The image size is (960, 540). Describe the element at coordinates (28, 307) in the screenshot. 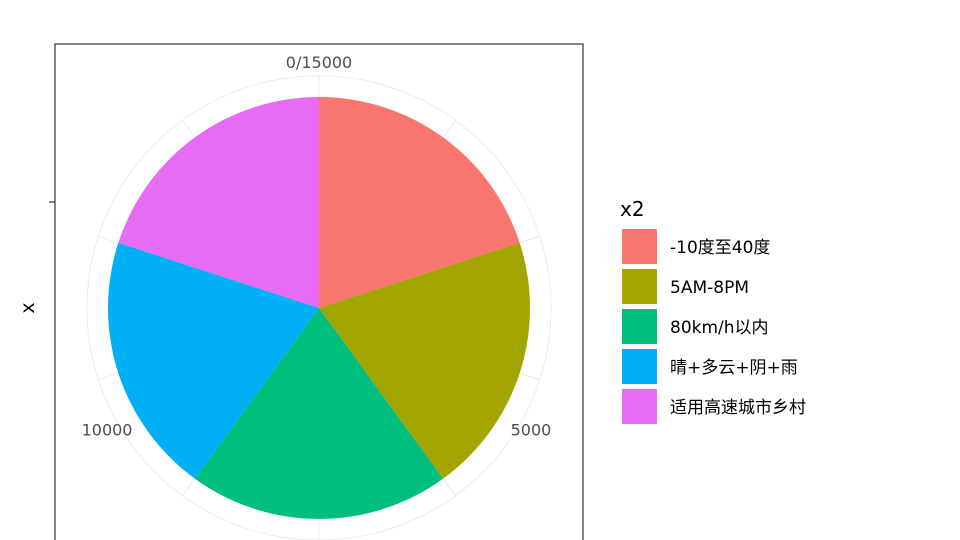

I see `y-axis-label: x` at that location.